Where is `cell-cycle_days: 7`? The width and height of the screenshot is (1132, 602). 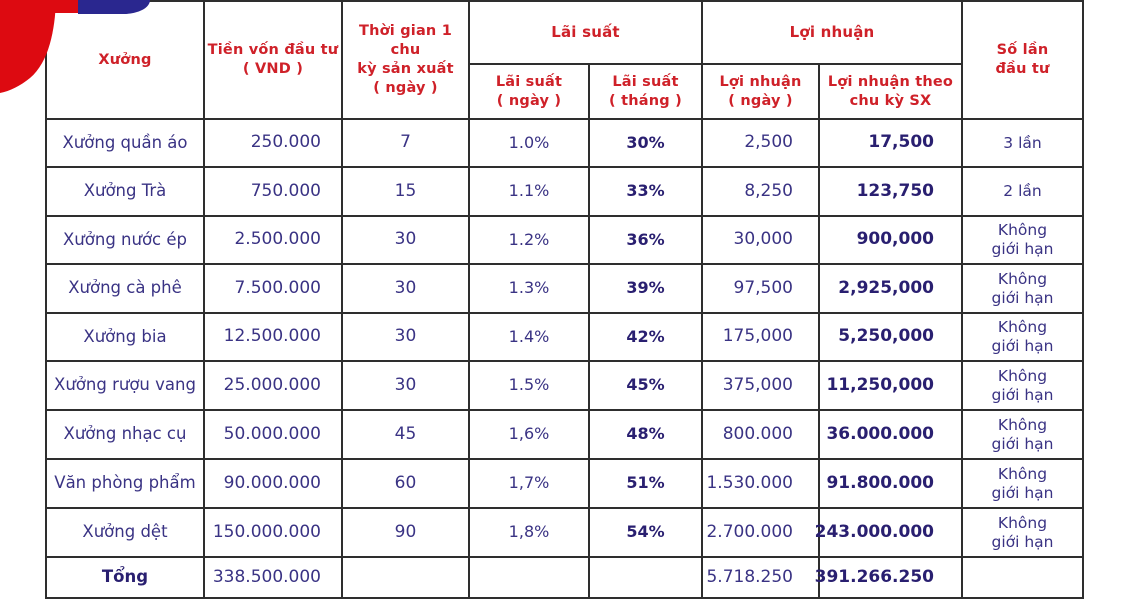 cell-cycle_days: 7 is located at coordinates (406, 144).